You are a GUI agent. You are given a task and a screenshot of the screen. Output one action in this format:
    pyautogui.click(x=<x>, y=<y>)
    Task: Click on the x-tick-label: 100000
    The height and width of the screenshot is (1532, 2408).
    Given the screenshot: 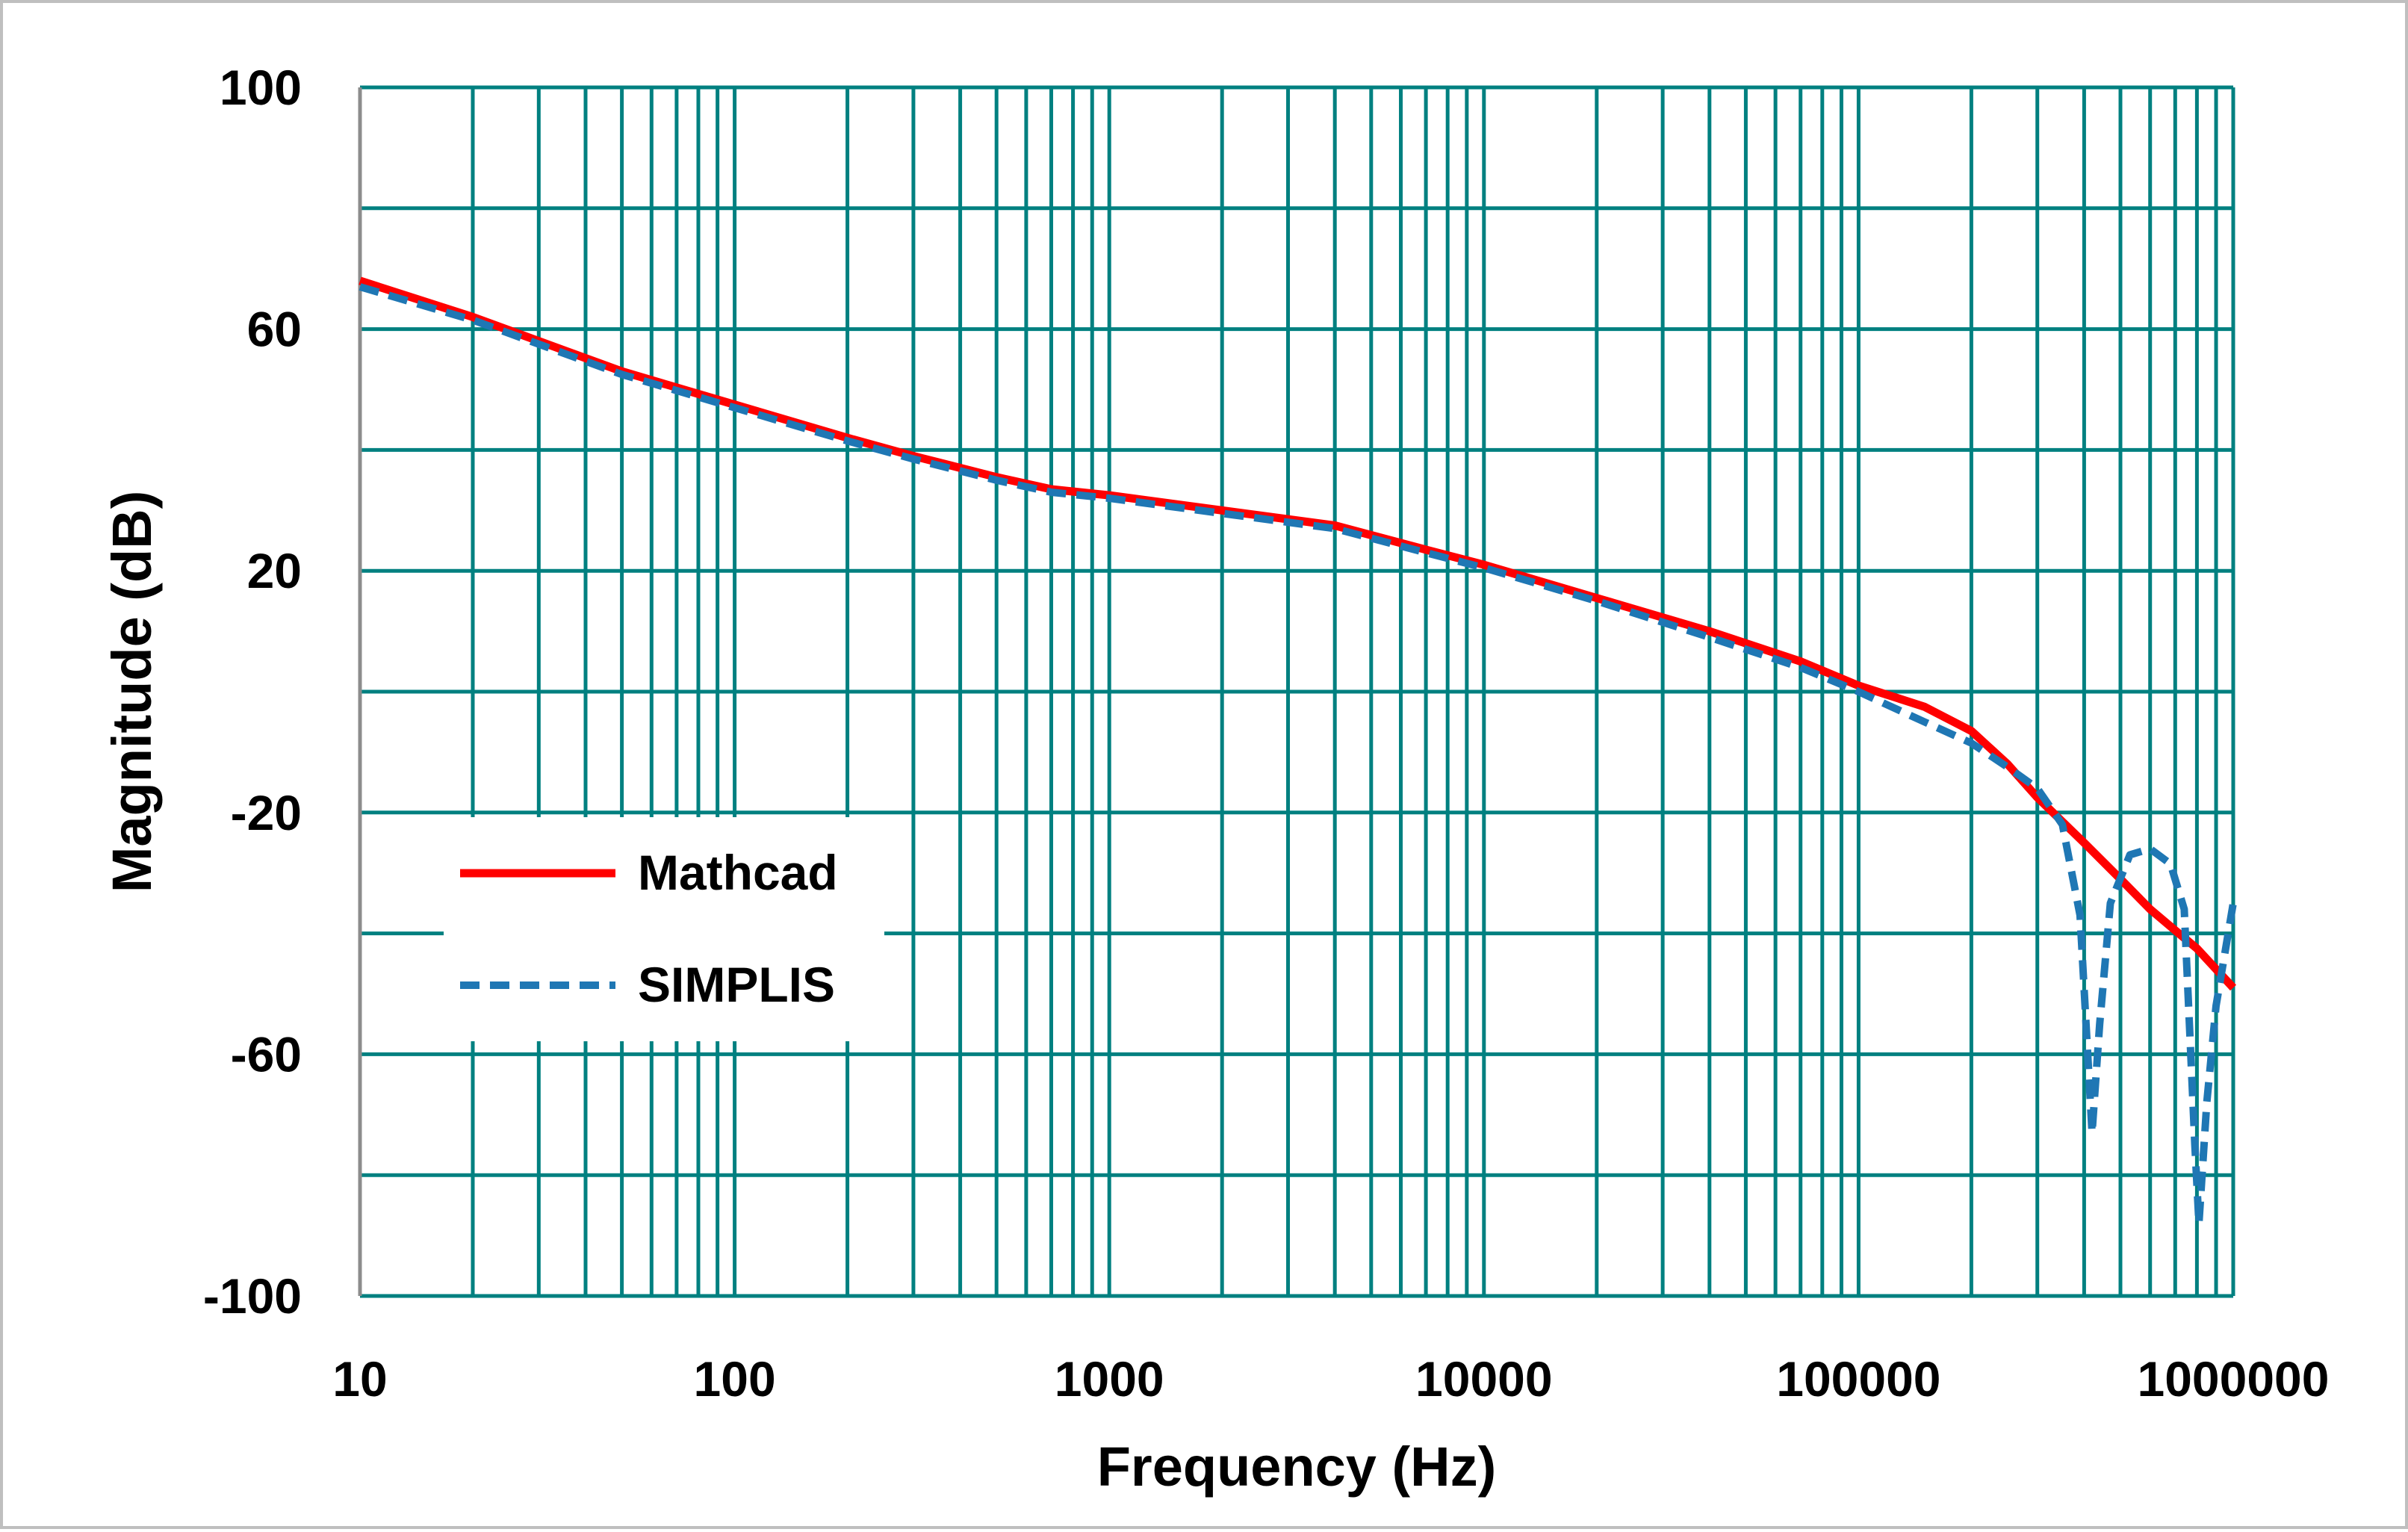 What is the action you would take?
    pyautogui.click(x=1858, y=1379)
    